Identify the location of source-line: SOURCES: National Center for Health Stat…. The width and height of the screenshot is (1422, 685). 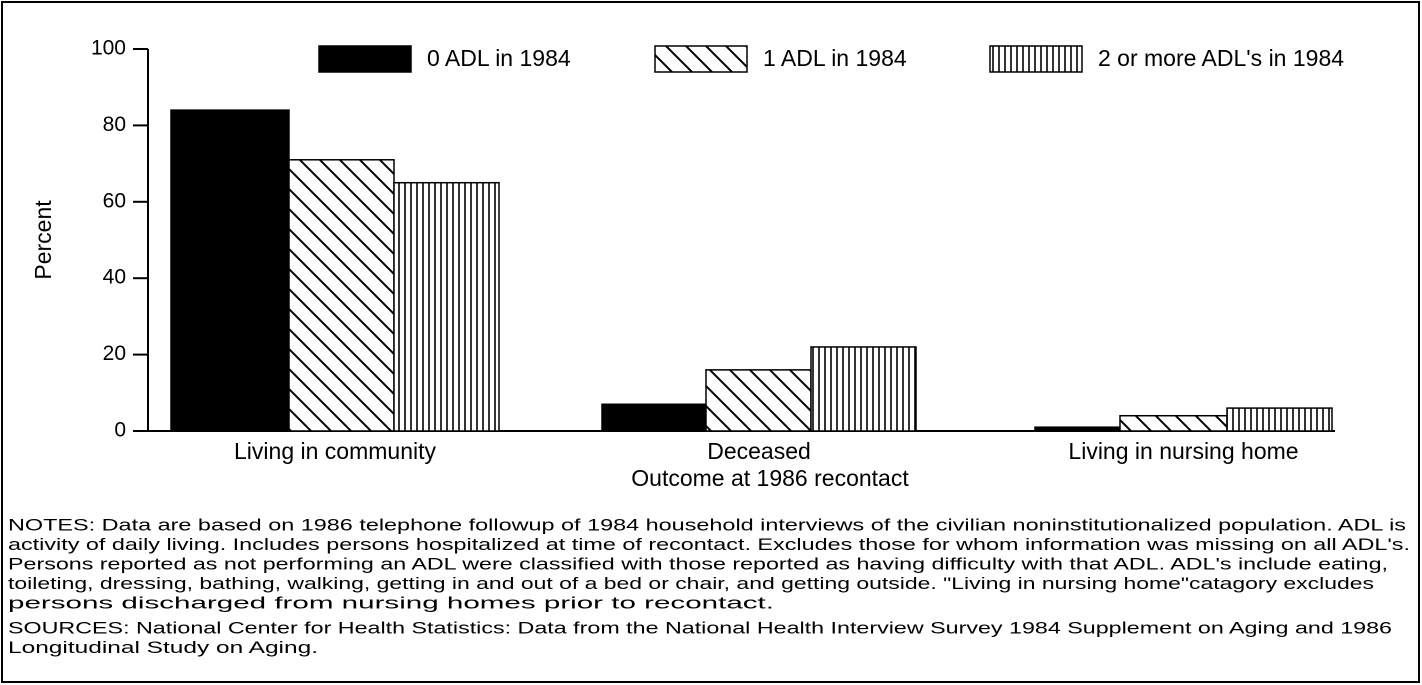
(700, 627).